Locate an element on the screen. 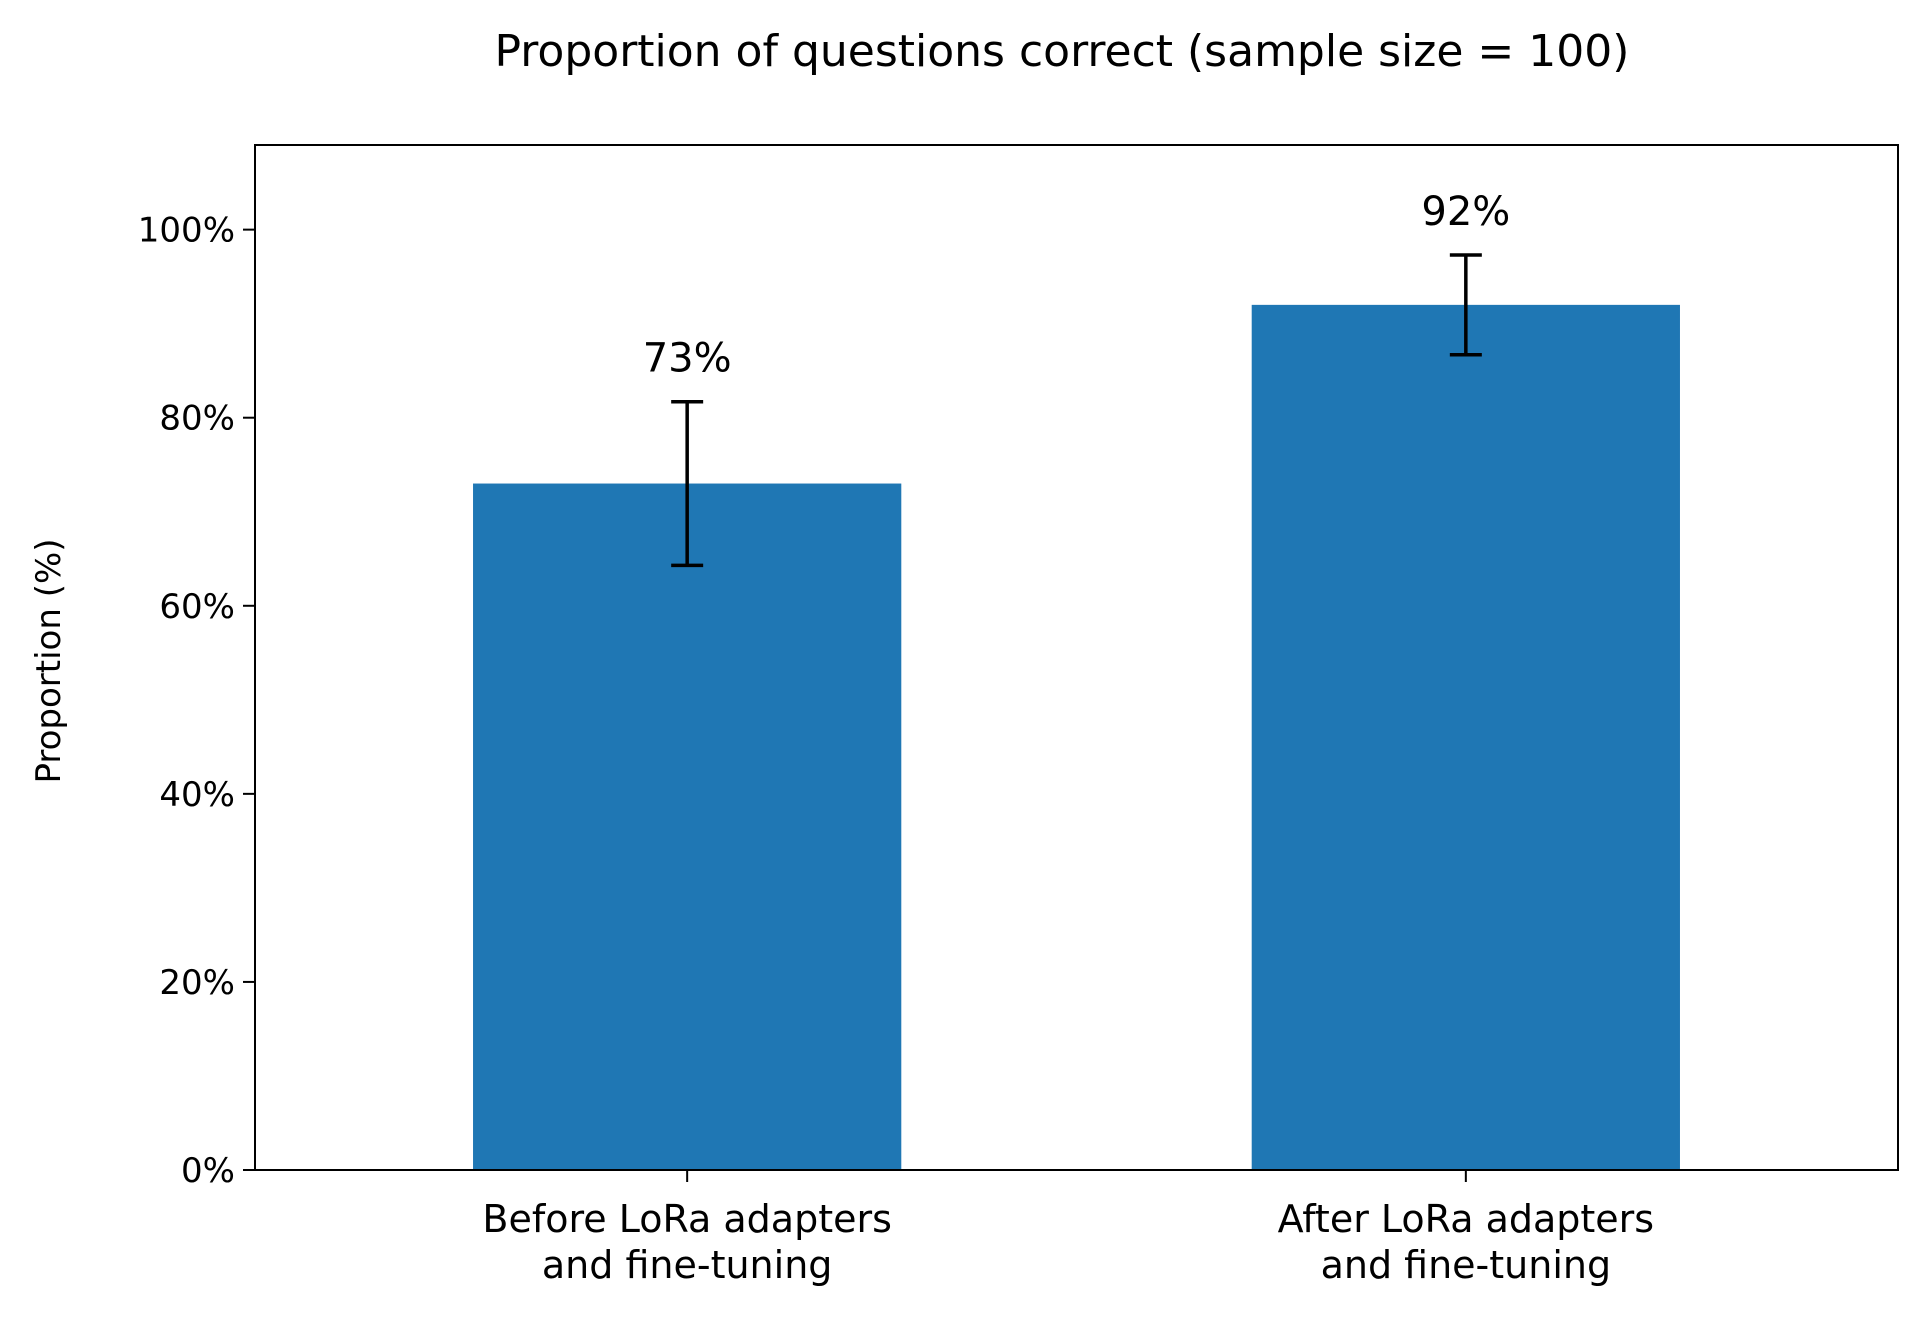 Image resolution: width=1920 pixels, height=1321 pixels. data-label: 73% is located at coordinates (687, 359).